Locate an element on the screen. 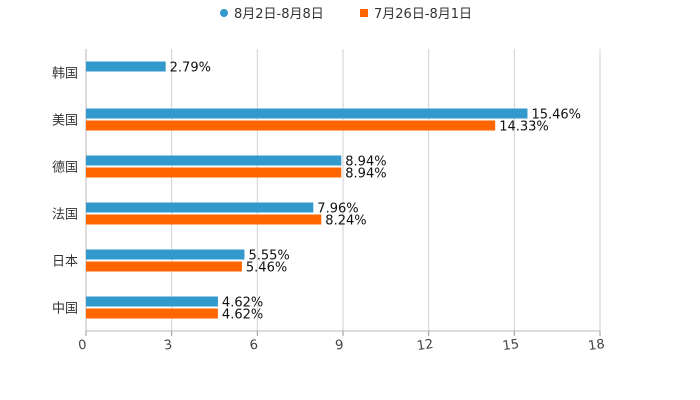 The width and height of the screenshot is (700, 400). x-tick-label: 6 is located at coordinates (254, 346).